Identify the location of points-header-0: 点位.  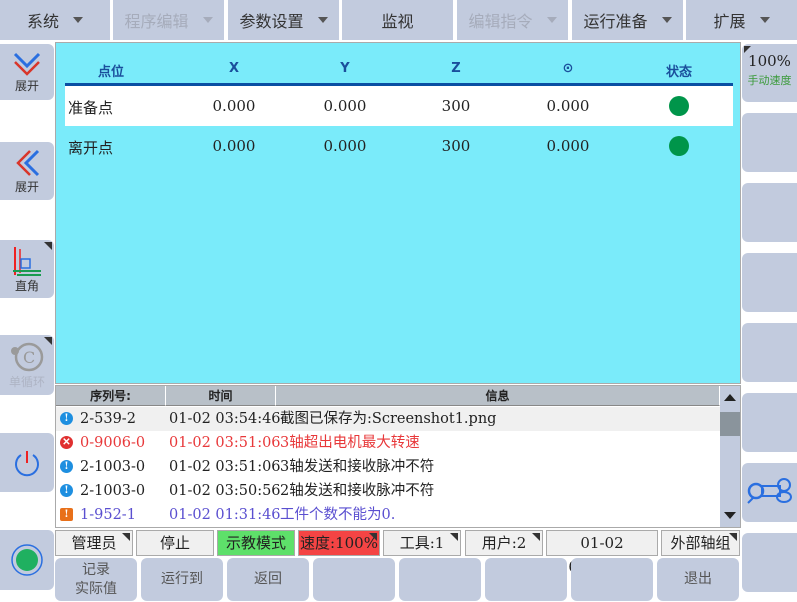
(110, 72).